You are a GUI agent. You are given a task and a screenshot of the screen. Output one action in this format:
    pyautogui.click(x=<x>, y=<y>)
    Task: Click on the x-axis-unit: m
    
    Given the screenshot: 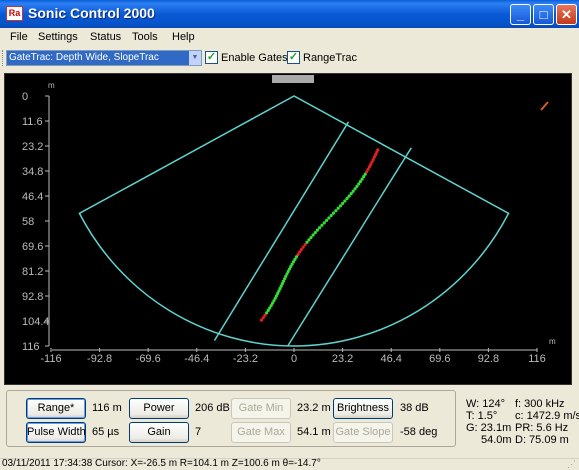 What is the action you would take?
    pyautogui.click(x=552, y=341)
    